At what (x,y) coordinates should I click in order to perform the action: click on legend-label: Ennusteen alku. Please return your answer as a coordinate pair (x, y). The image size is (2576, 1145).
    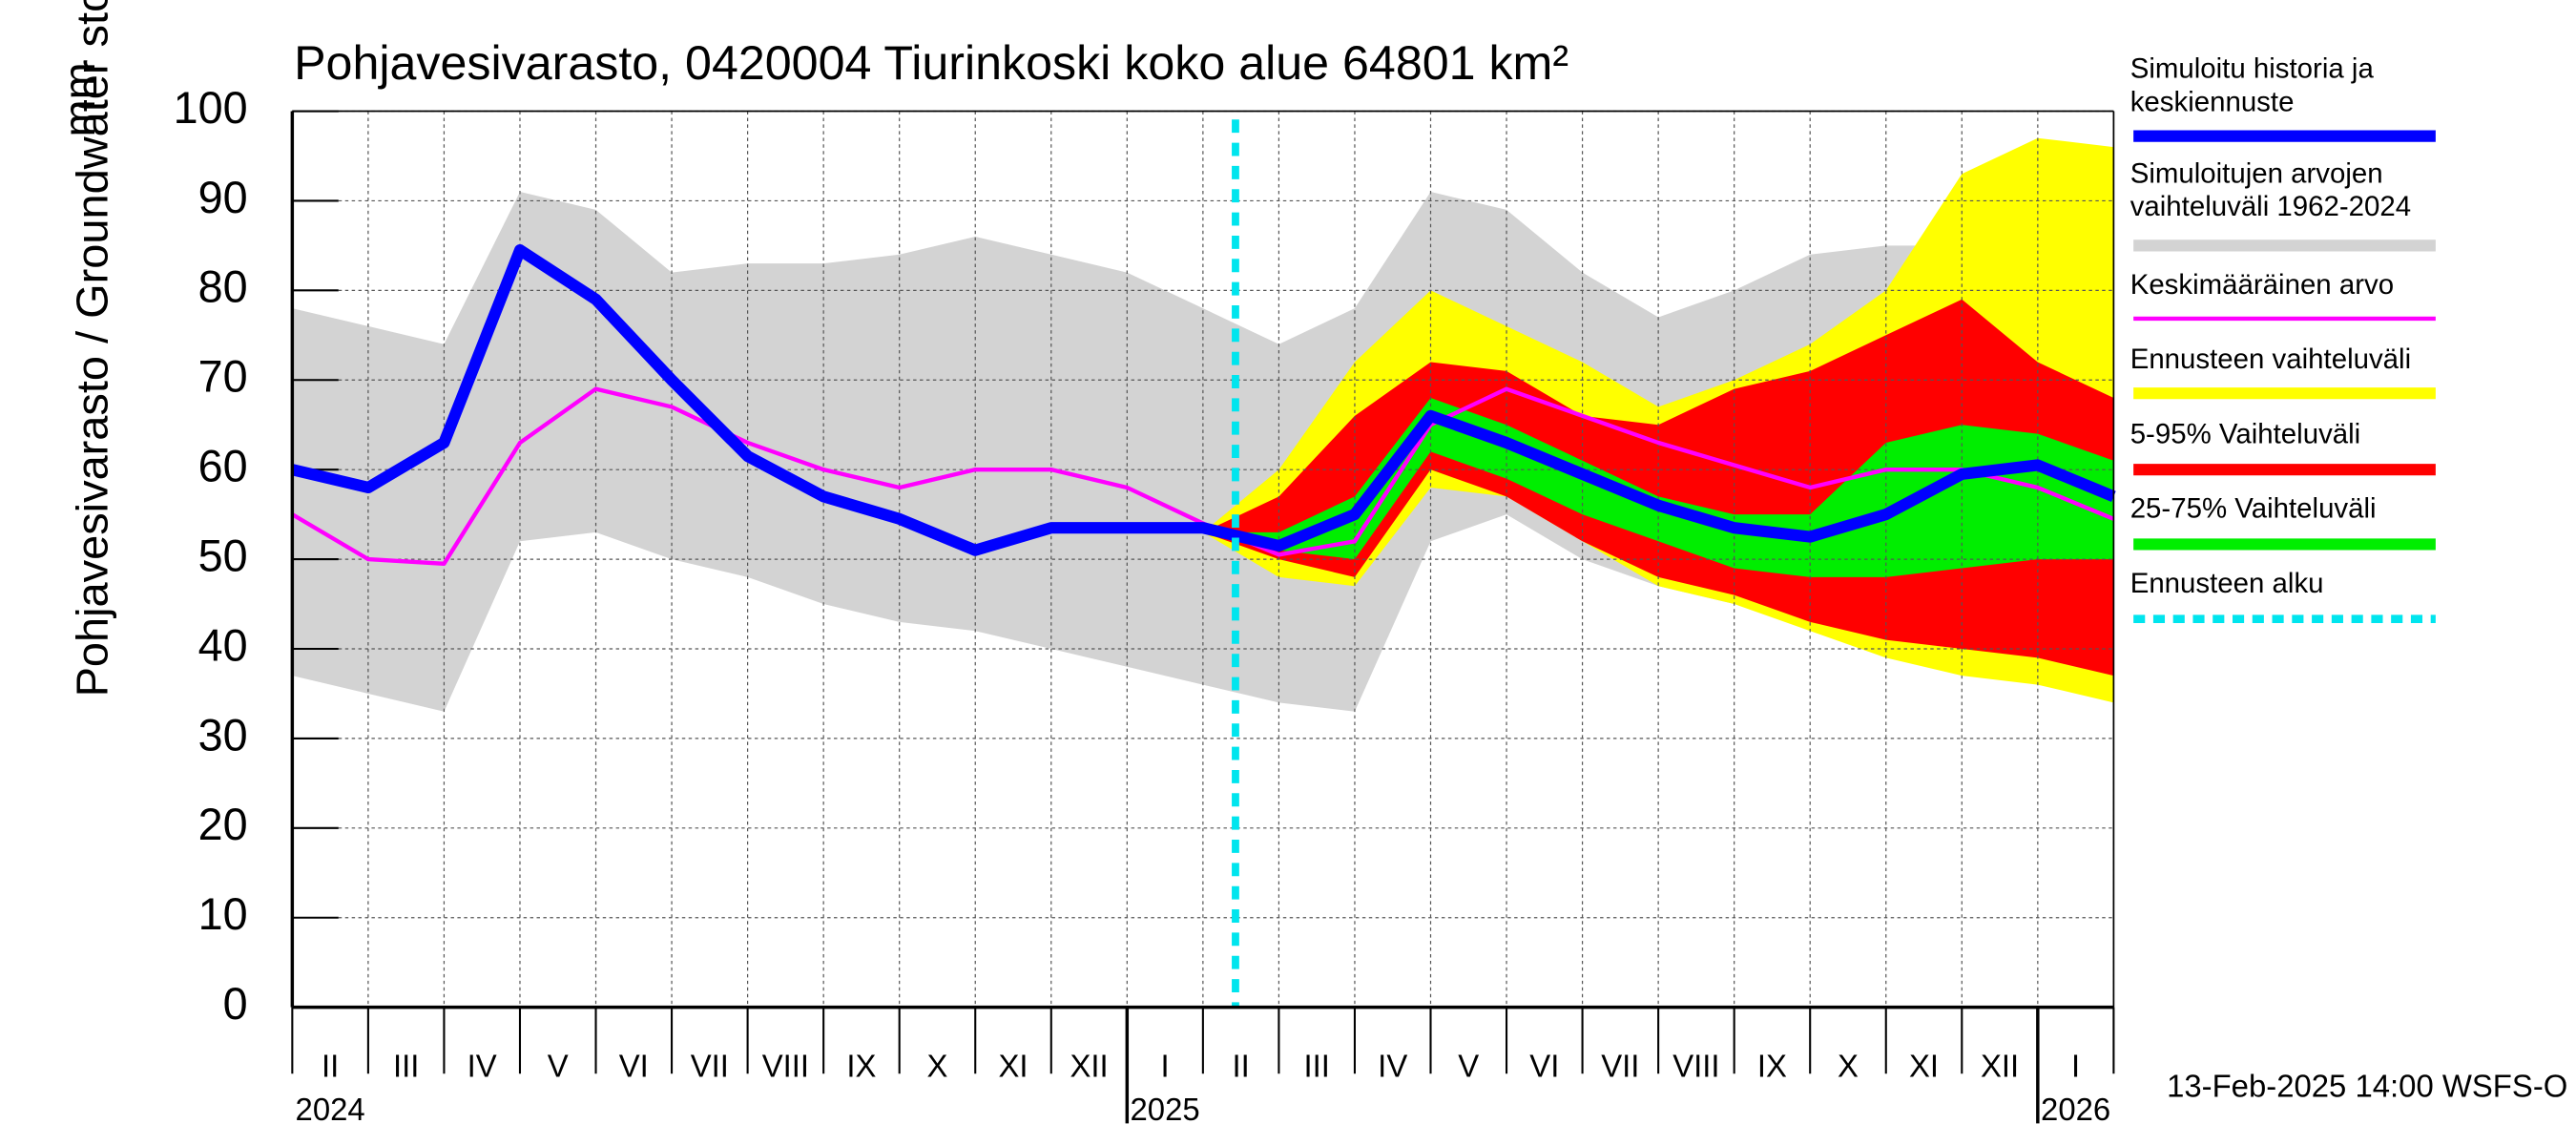
    Looking at the image, I should click on (2226, 583).